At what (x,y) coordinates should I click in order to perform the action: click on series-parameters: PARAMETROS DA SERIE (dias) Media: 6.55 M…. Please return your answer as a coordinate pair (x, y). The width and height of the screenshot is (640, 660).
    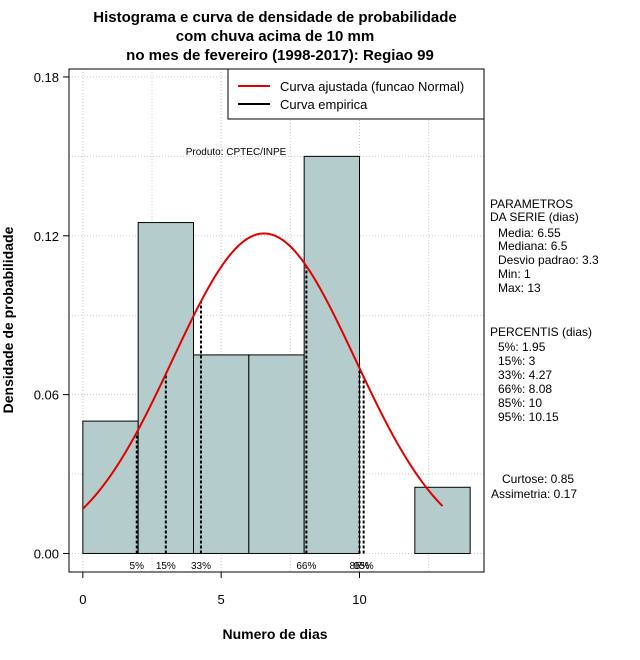
    Looking at the image, I should click on (544, 246).